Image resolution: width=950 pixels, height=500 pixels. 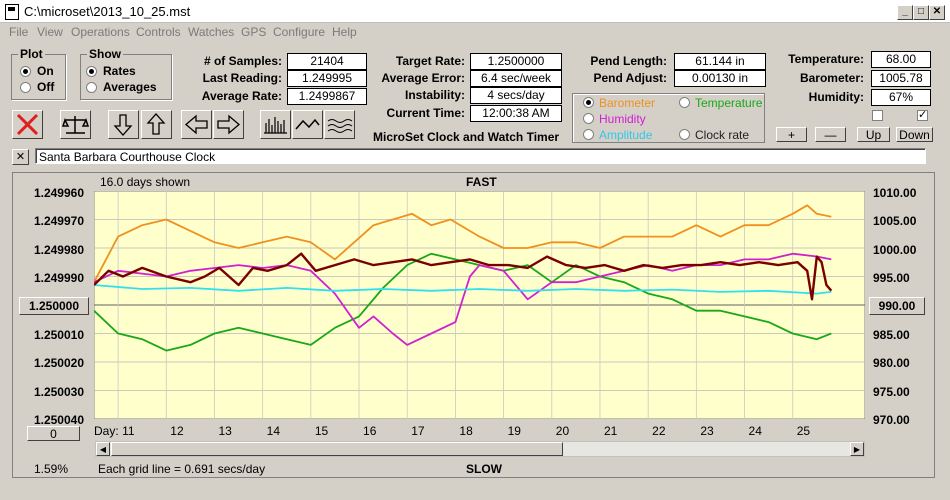 What do you see at coordinates (873, 134) in the screenshot?
I see `up-button: Up` at bounding box center [873, 134].